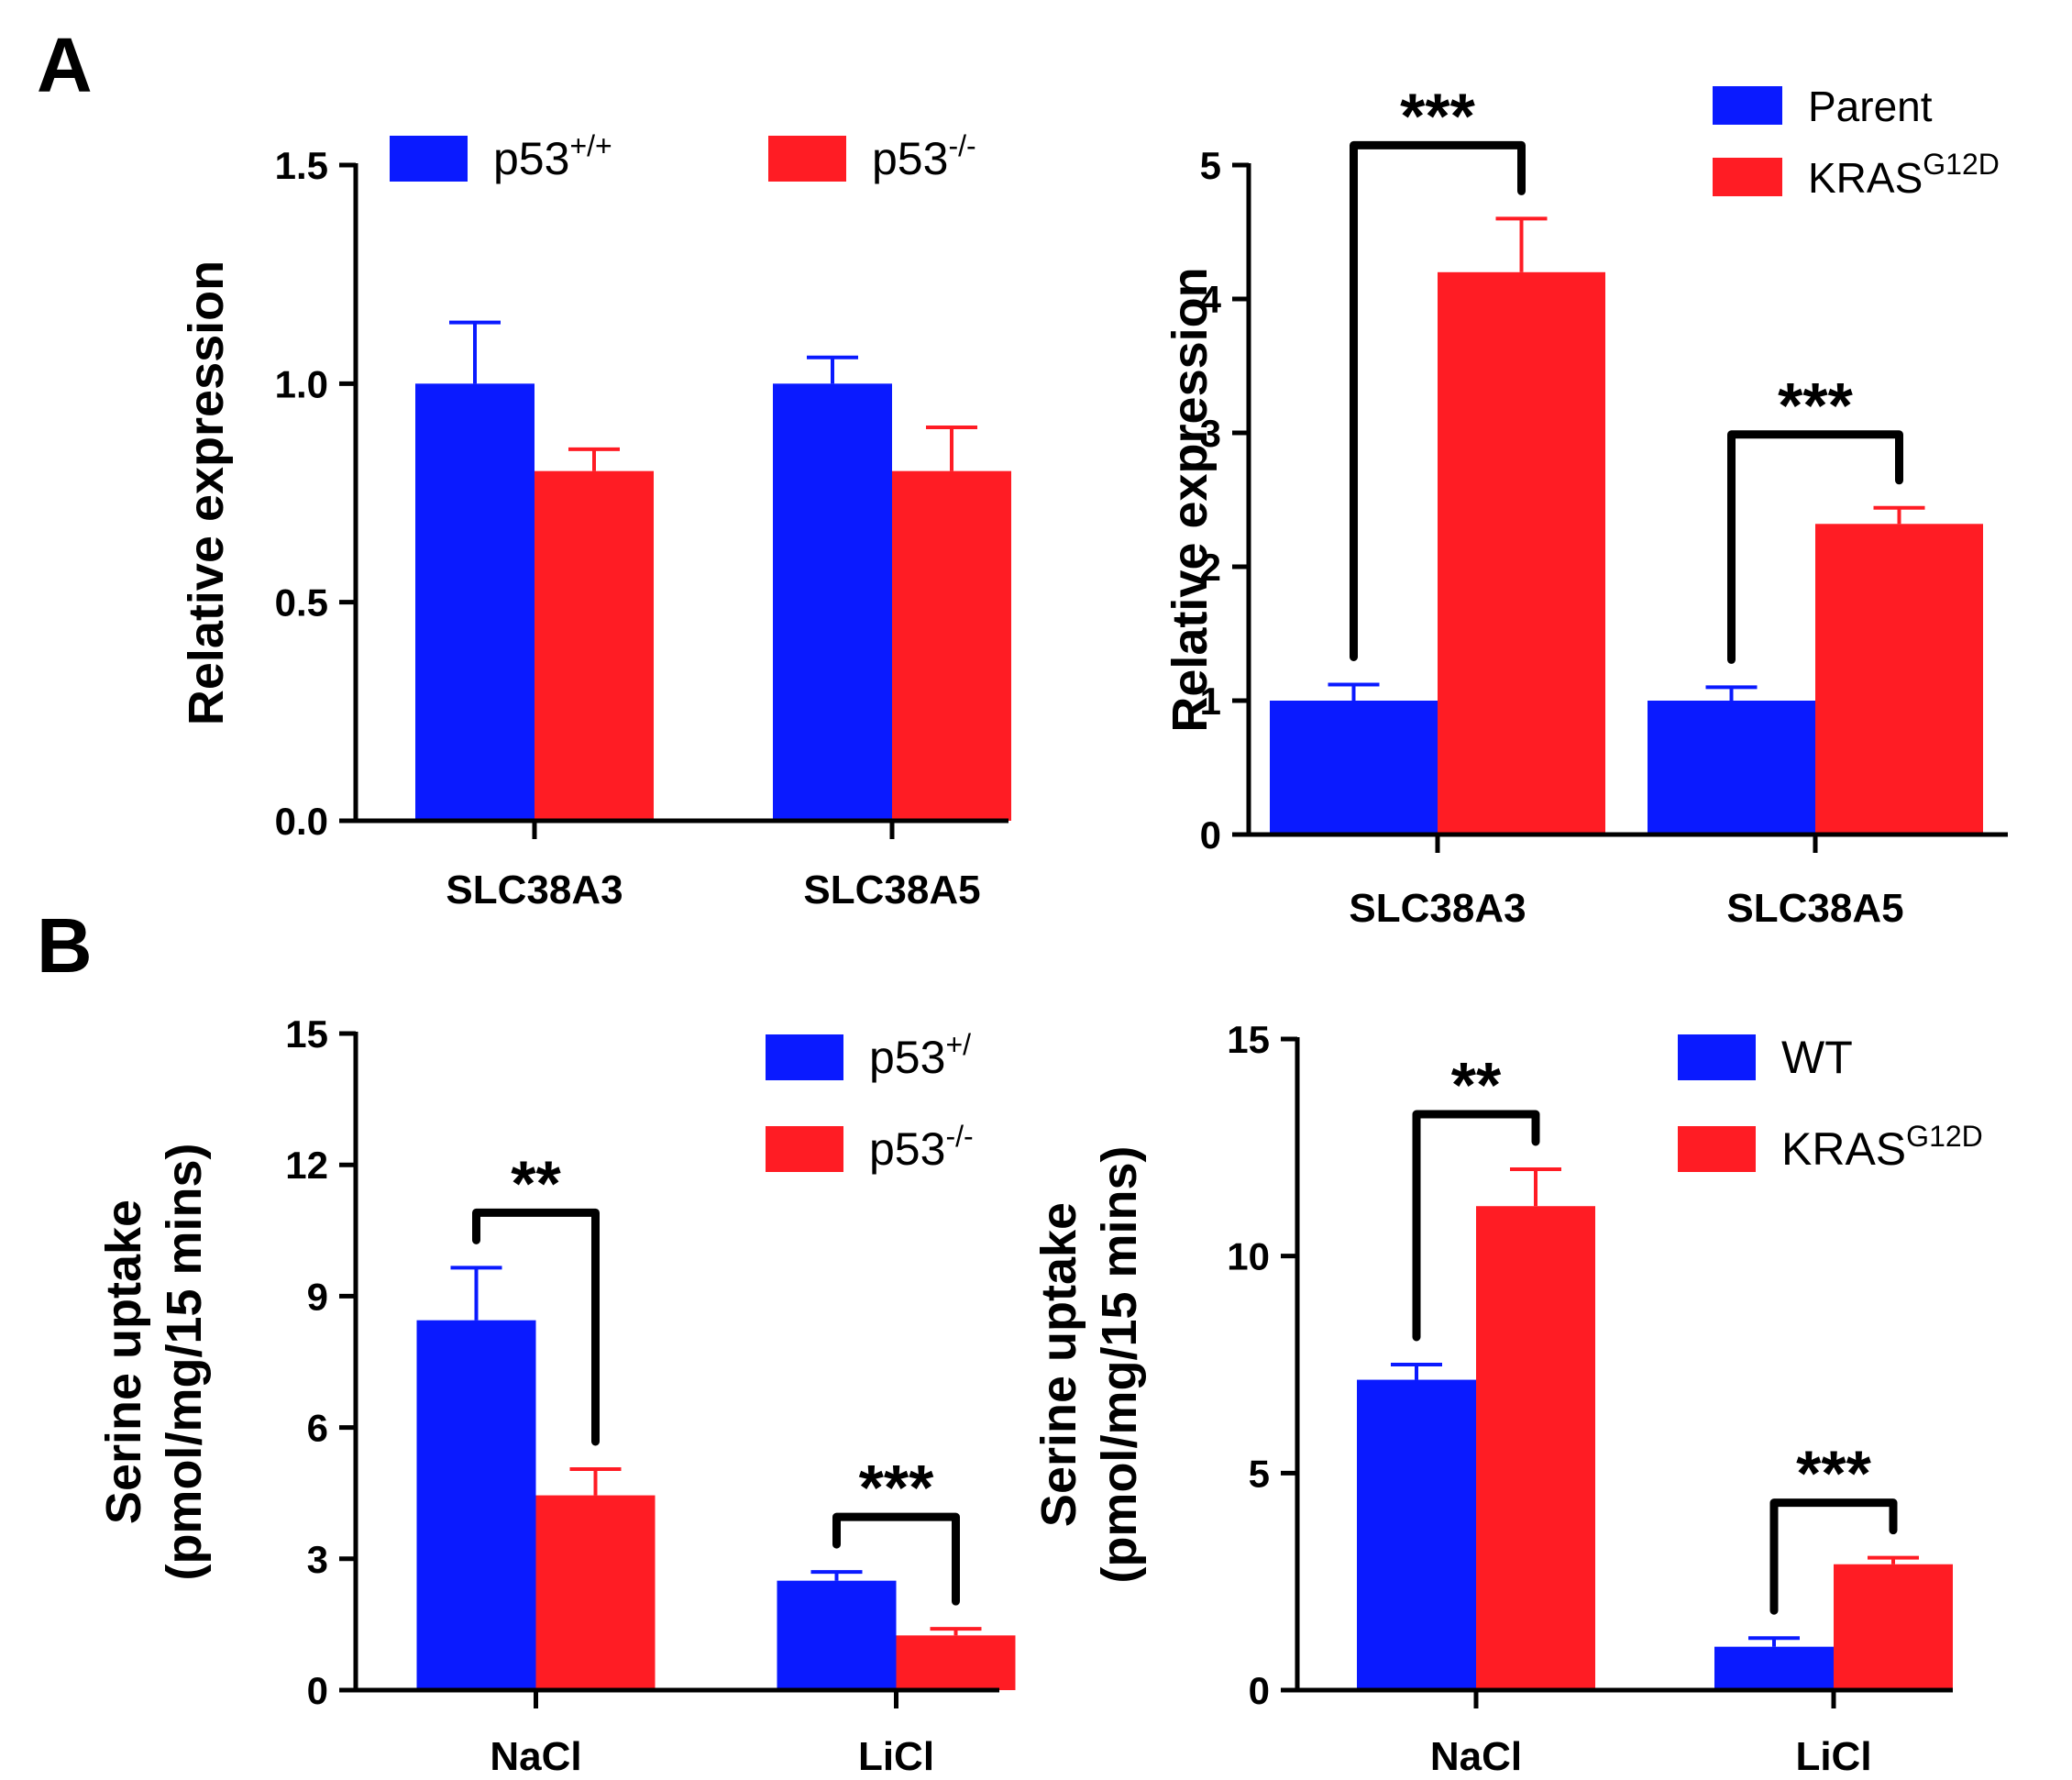 Image resolution: width=2072 pixels, height=1780 pixels. Describe the element at coordinates (590, 145) in the screenshot. I see `legend-label-sup: +/+` at that location.